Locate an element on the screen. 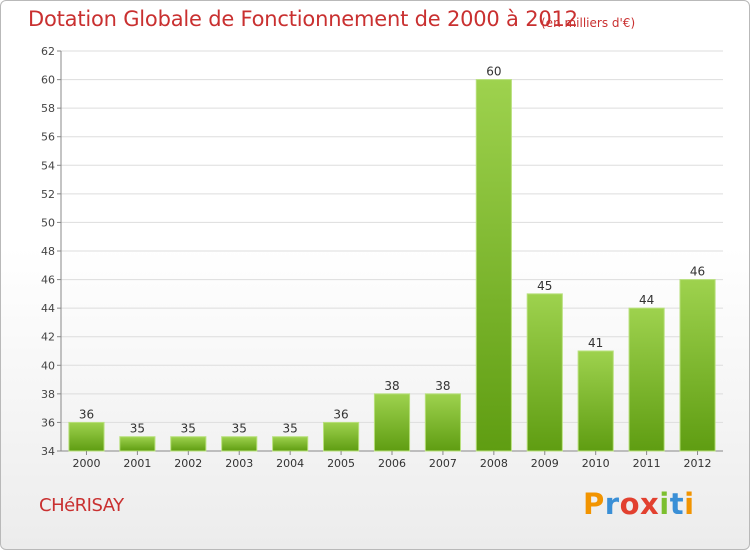  y-tick-label: 60 is located at coordinates (48, 80).